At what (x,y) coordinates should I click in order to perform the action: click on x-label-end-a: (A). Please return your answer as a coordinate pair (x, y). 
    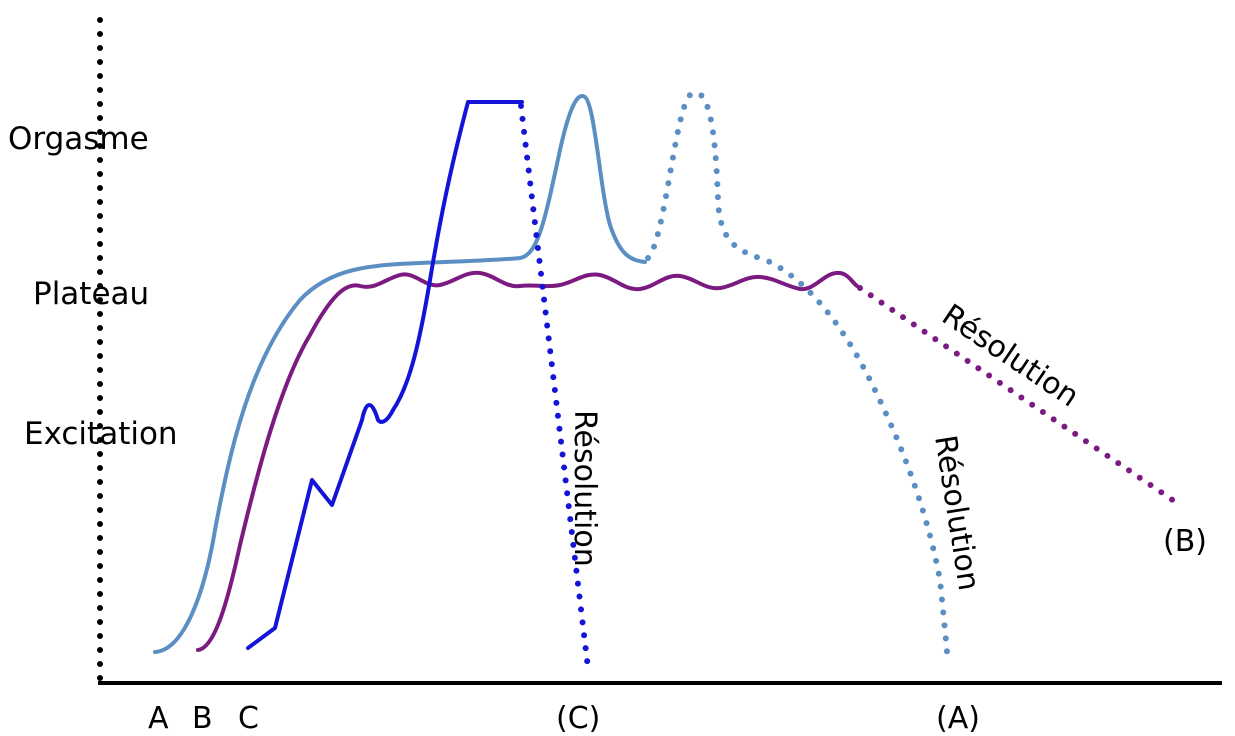
    Looking at the image, I should click on (958, 718).